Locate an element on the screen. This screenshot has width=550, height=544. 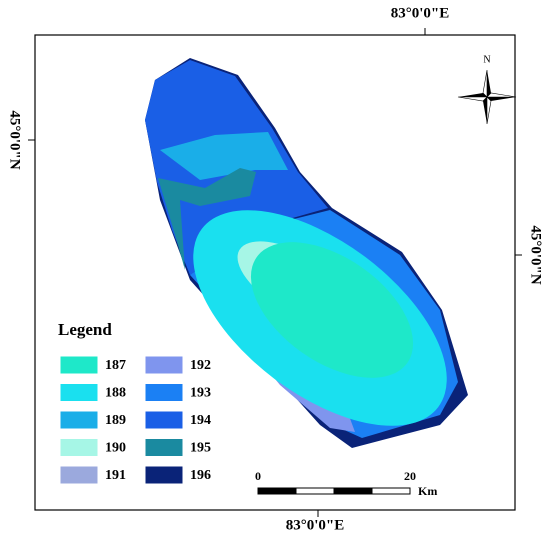
north-arrow: N is located at coordinates (487, 89).